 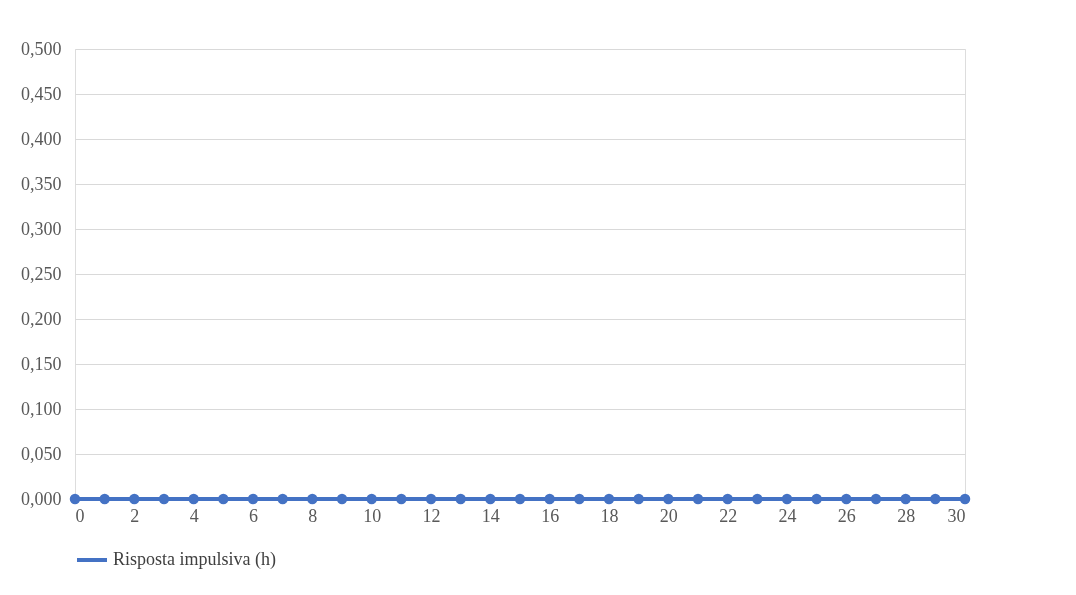 What do you see at coordinates (135, 515) in the screenshot?
I see `x-tick-label: 2` at bounding box center [135, 515].